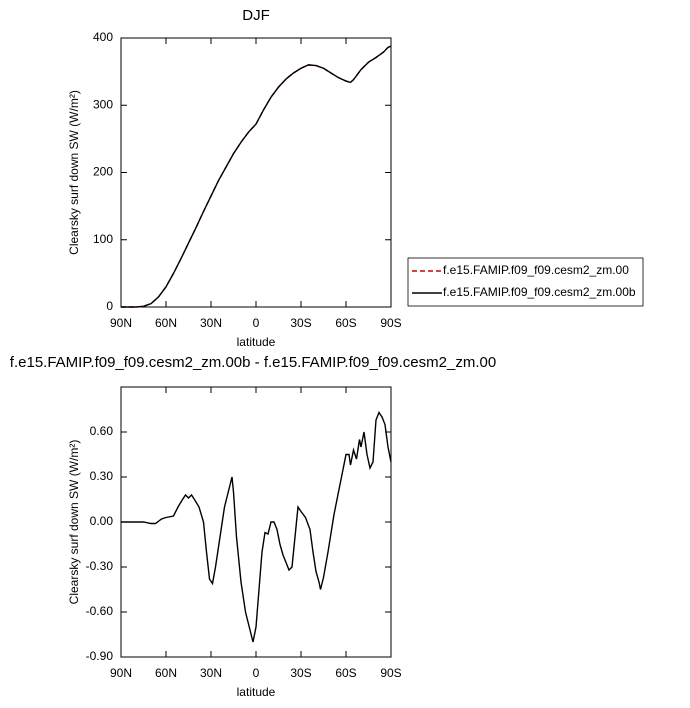 Image resolution: width=690 pixels, height=708 pixels. I want to click on y-tick-label: -0.90, so click(100, 656).